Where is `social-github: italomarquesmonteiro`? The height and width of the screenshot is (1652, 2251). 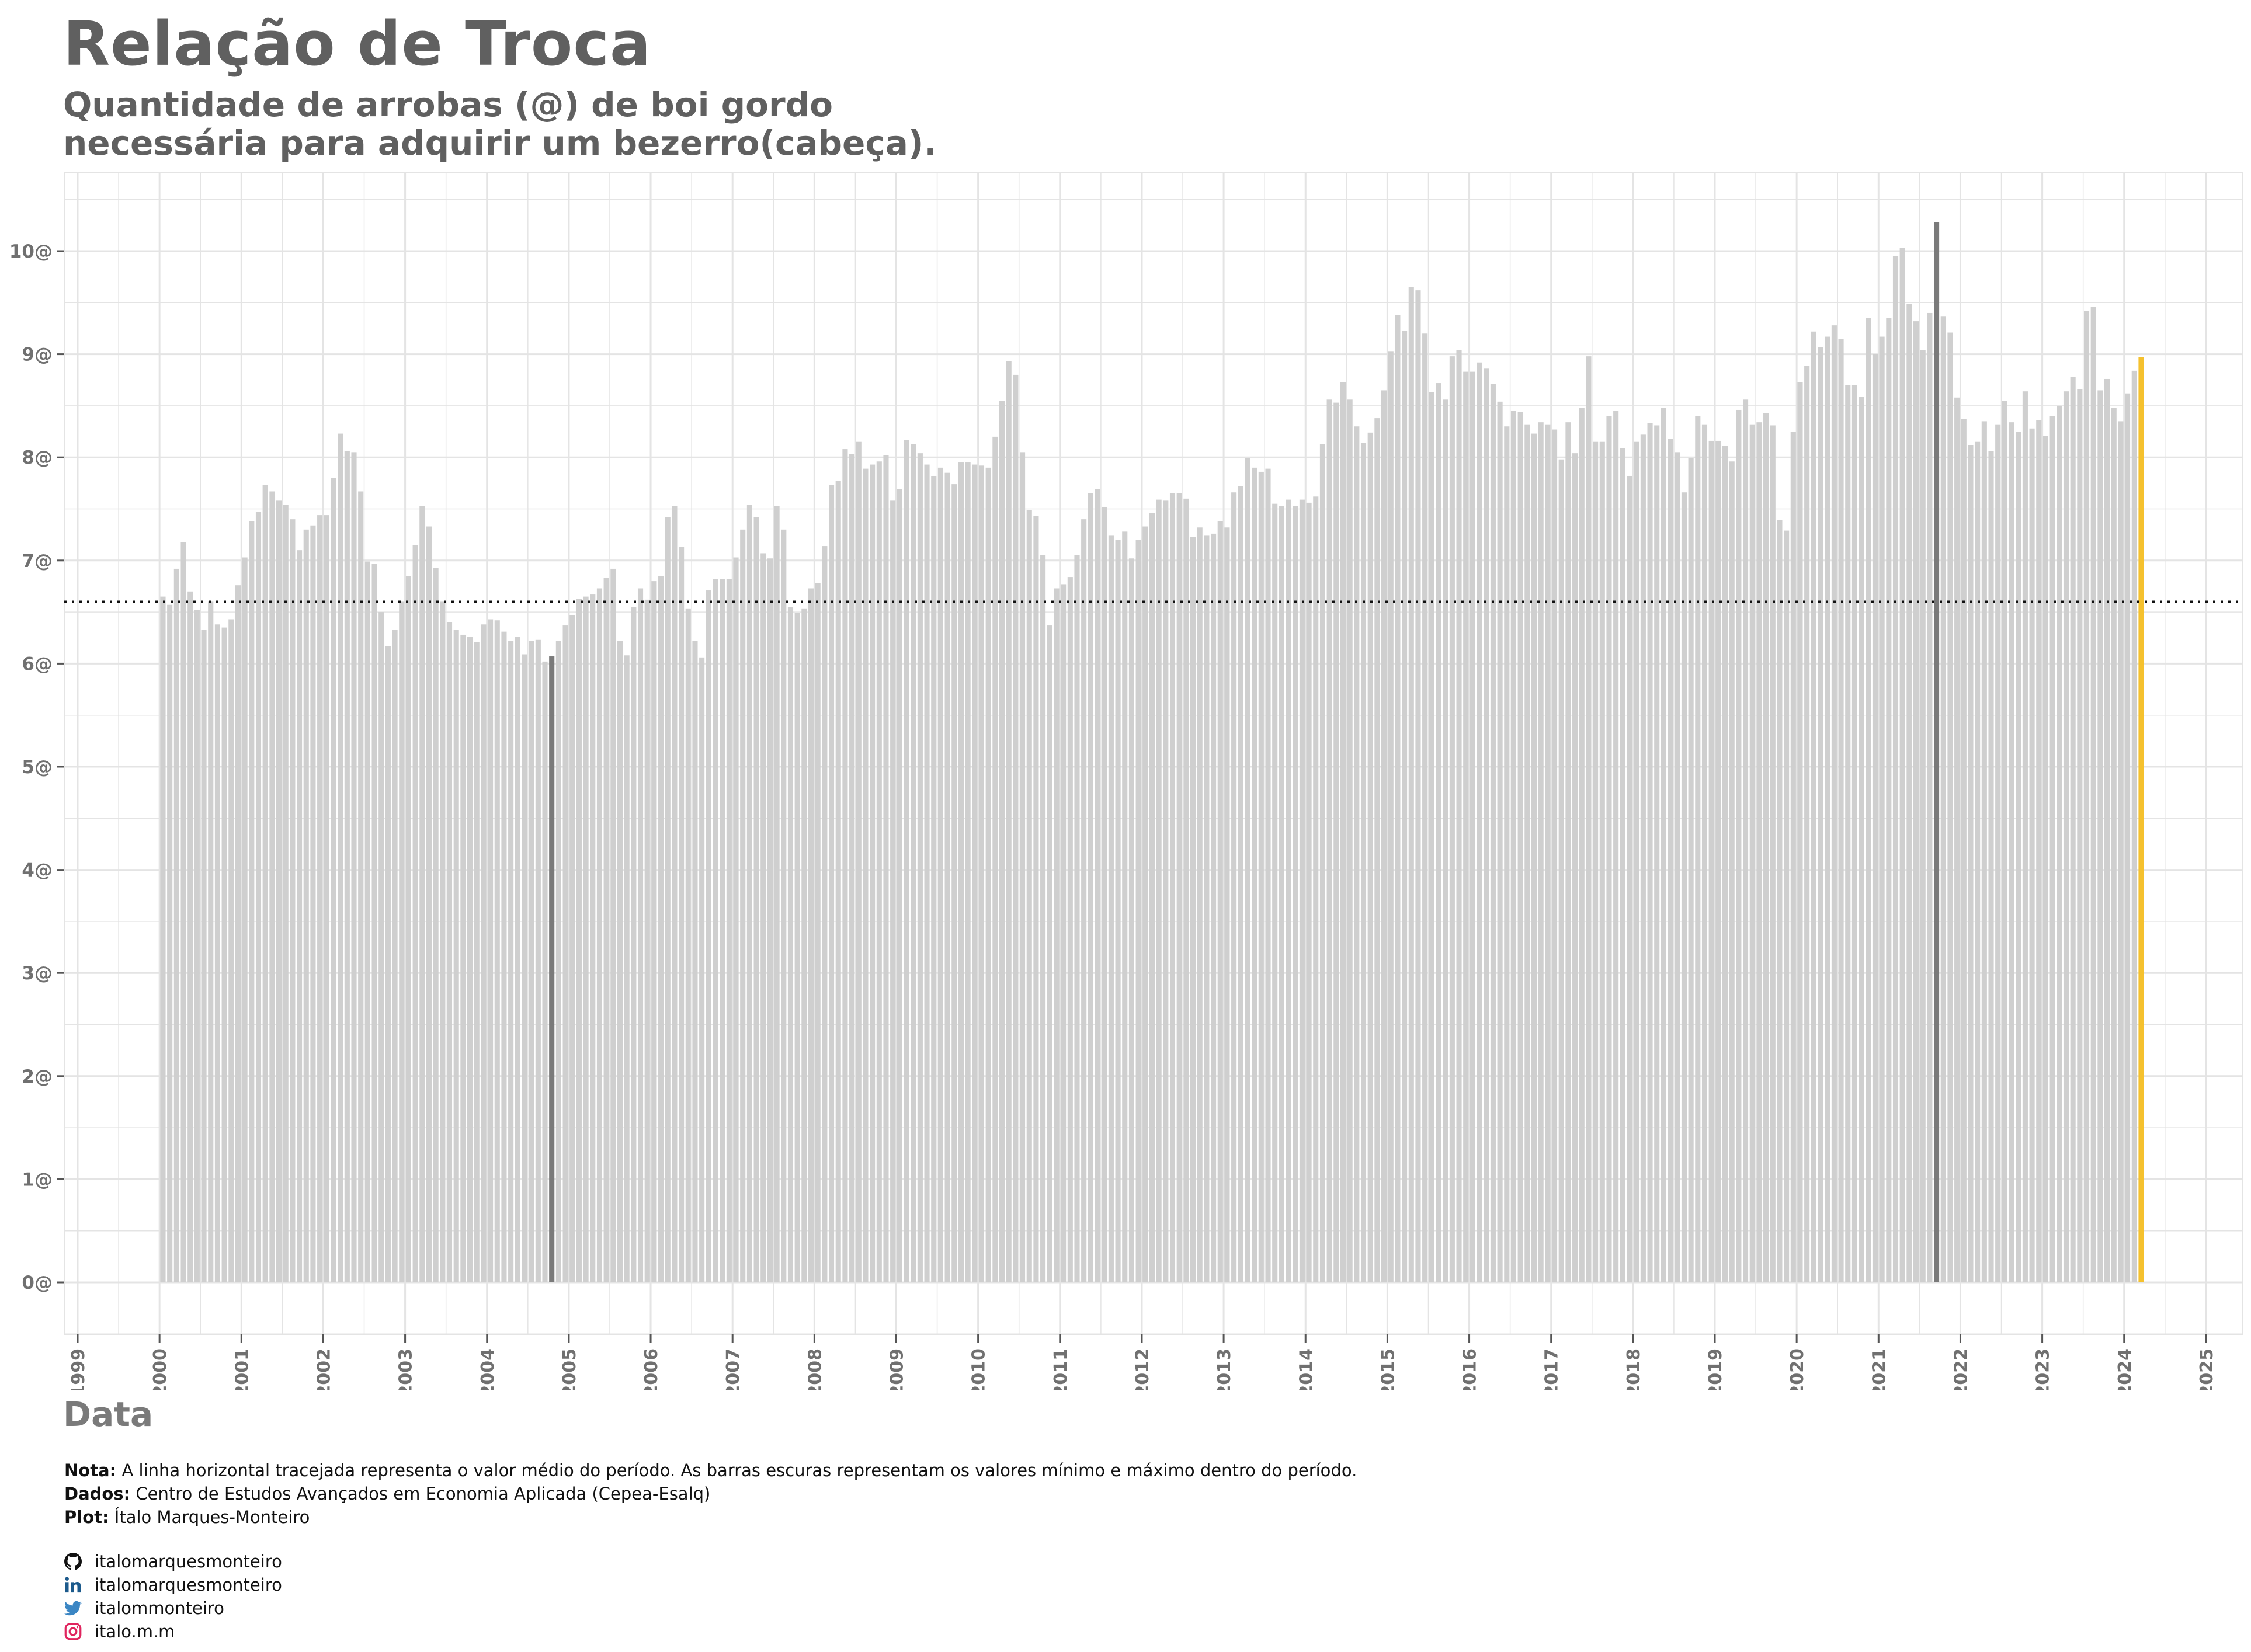 social-github: italomarquesmonteiro is located at coordinates (173, 1561).